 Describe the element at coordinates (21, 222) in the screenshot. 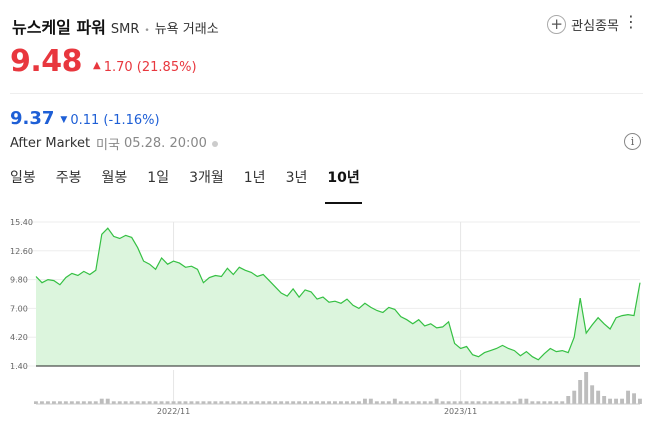

I see `y-tick-label: 15.40` at that location.